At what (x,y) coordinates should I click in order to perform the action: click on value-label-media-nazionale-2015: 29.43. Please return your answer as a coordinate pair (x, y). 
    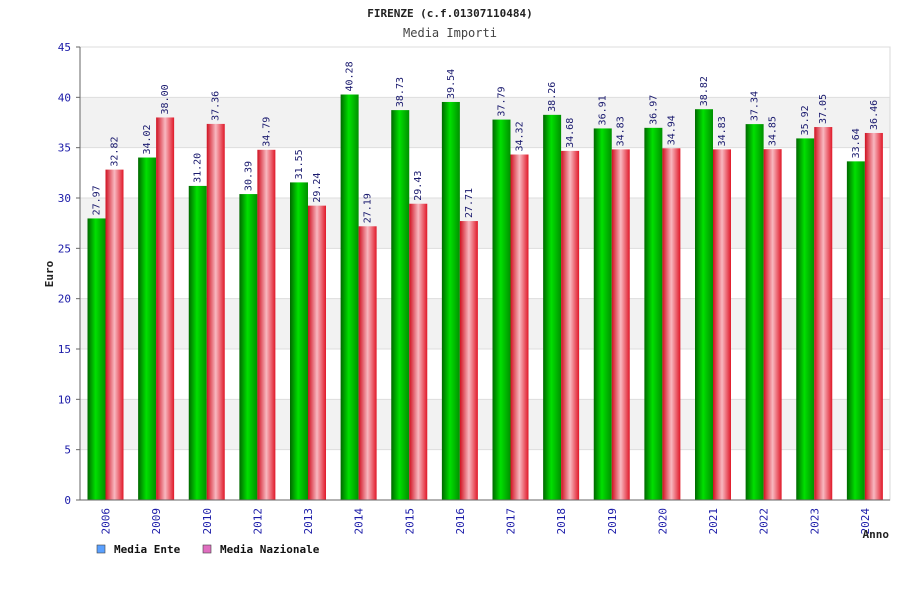
    Looking at the image, I should click on (418, 186).